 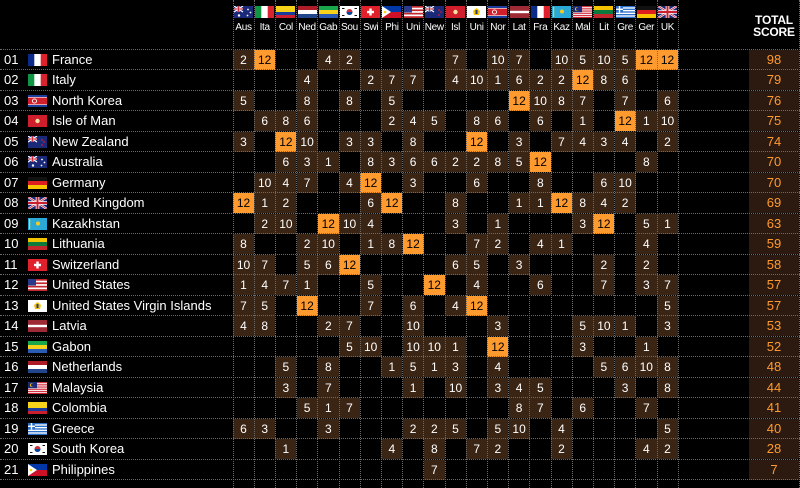 What do you see at coordinates (243, 23) in the screenshot?
I see `voter-column-header: Aus` at bounding box center [243, 23].